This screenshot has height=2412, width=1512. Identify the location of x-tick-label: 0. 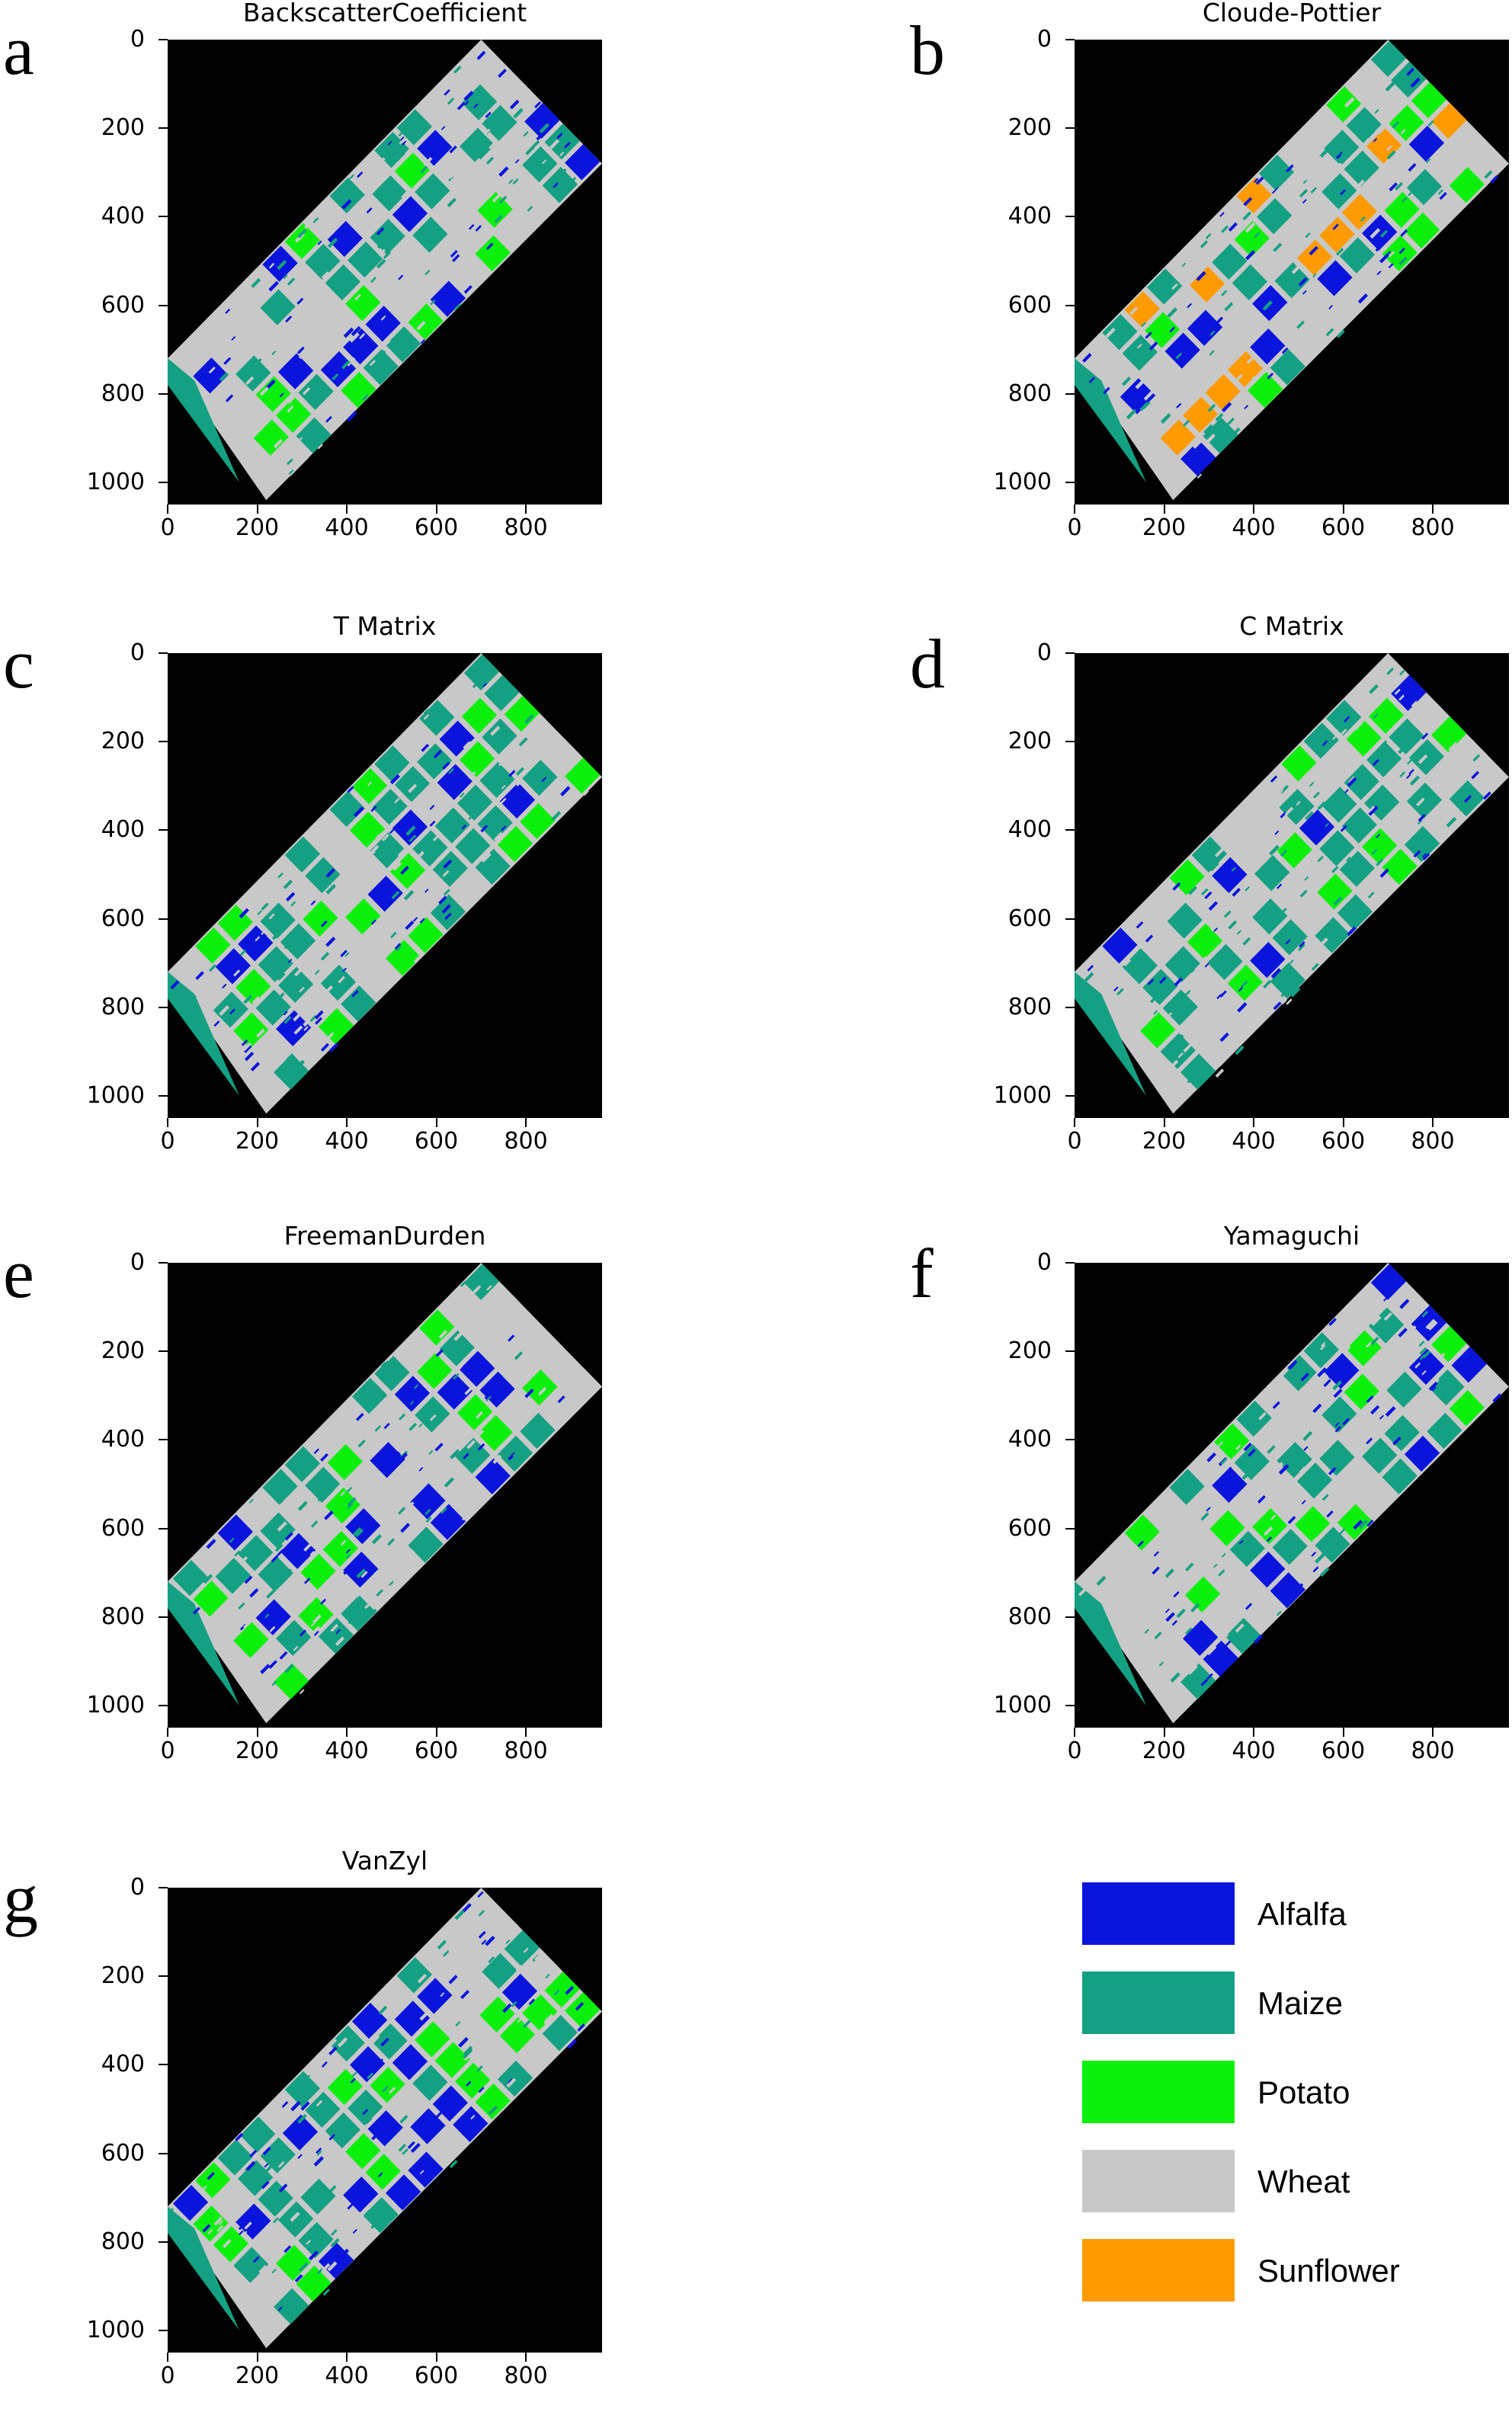
(167, 1141).